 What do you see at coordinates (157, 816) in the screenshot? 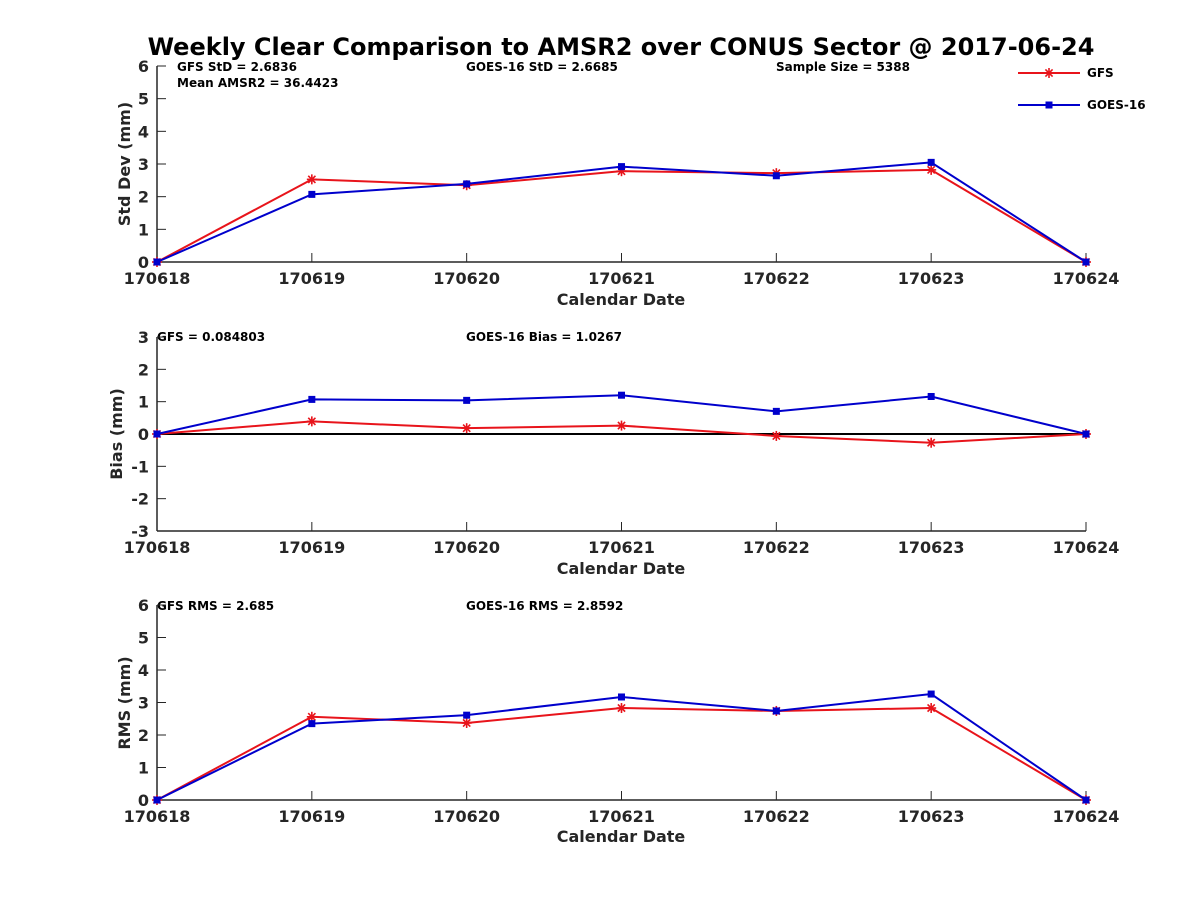
I see `rms-x-tick-label: 170618` at bounding box center [157, 816].